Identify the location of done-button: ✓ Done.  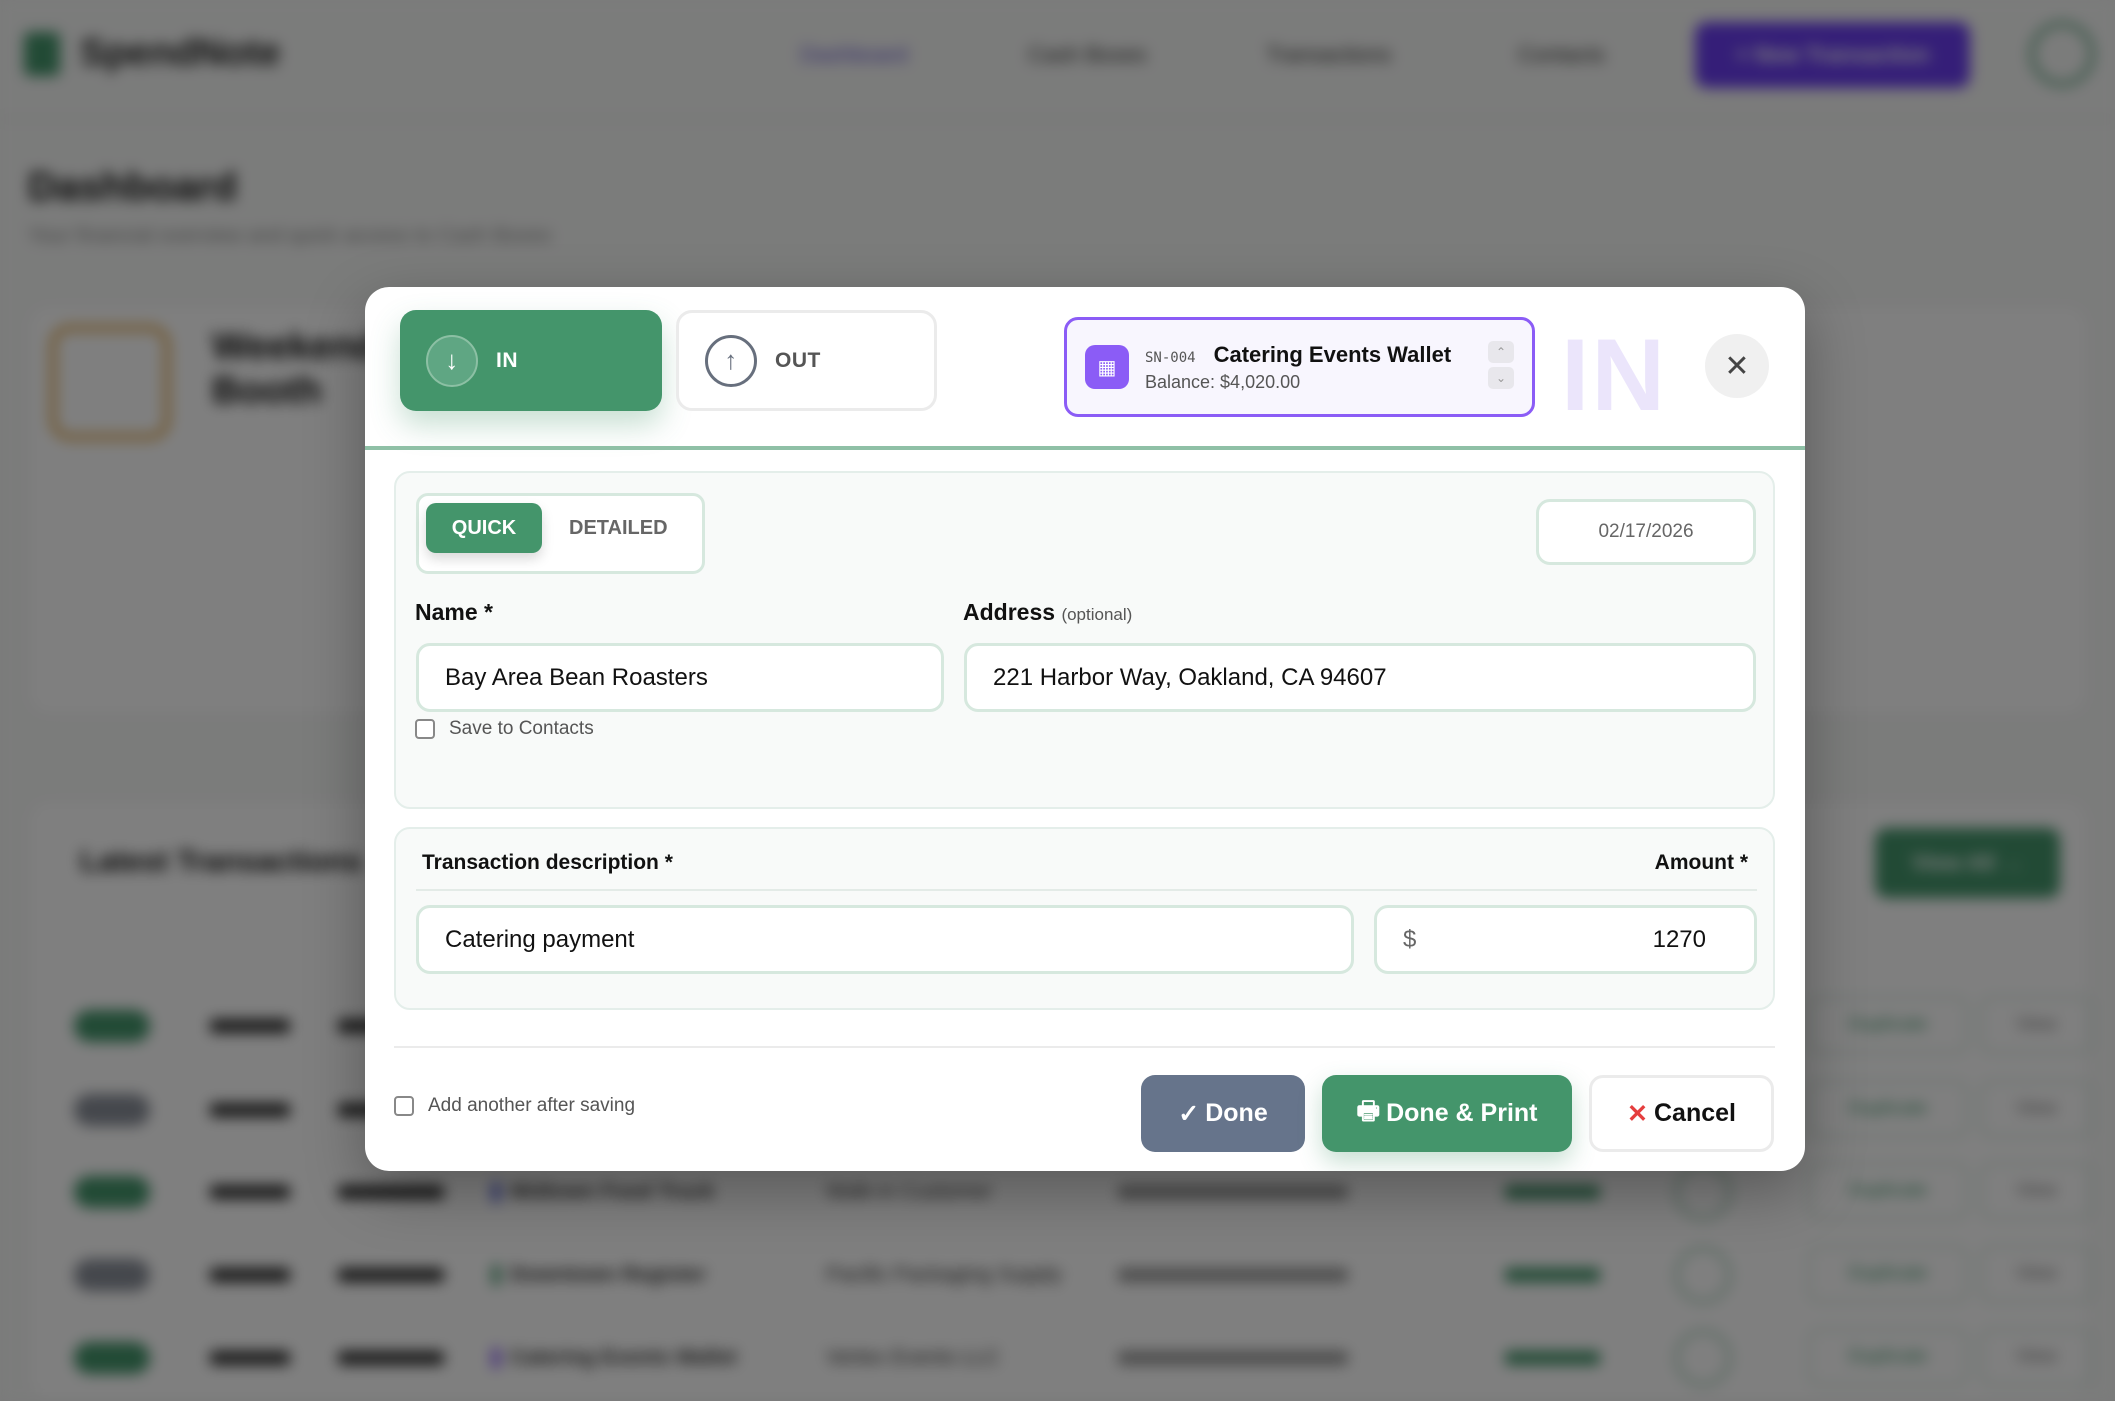
(1223, 1113).